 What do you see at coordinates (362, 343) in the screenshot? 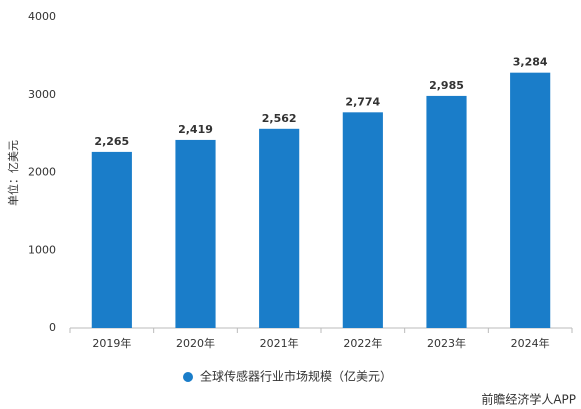
I see `x-tick-label: 2022年` at bounding box center [362, 343].